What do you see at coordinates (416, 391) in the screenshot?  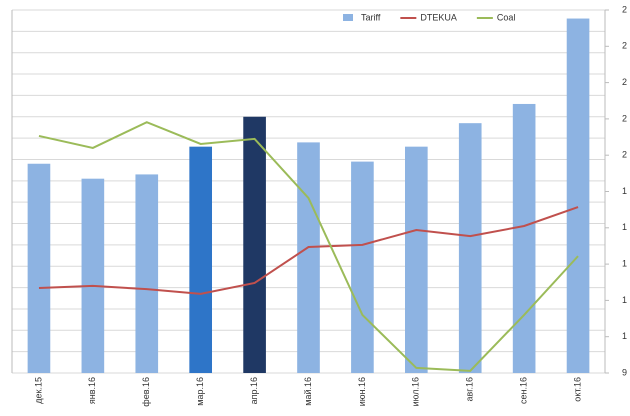 I see `x-tick-label: июл.16` at bounding box center [416, 391].